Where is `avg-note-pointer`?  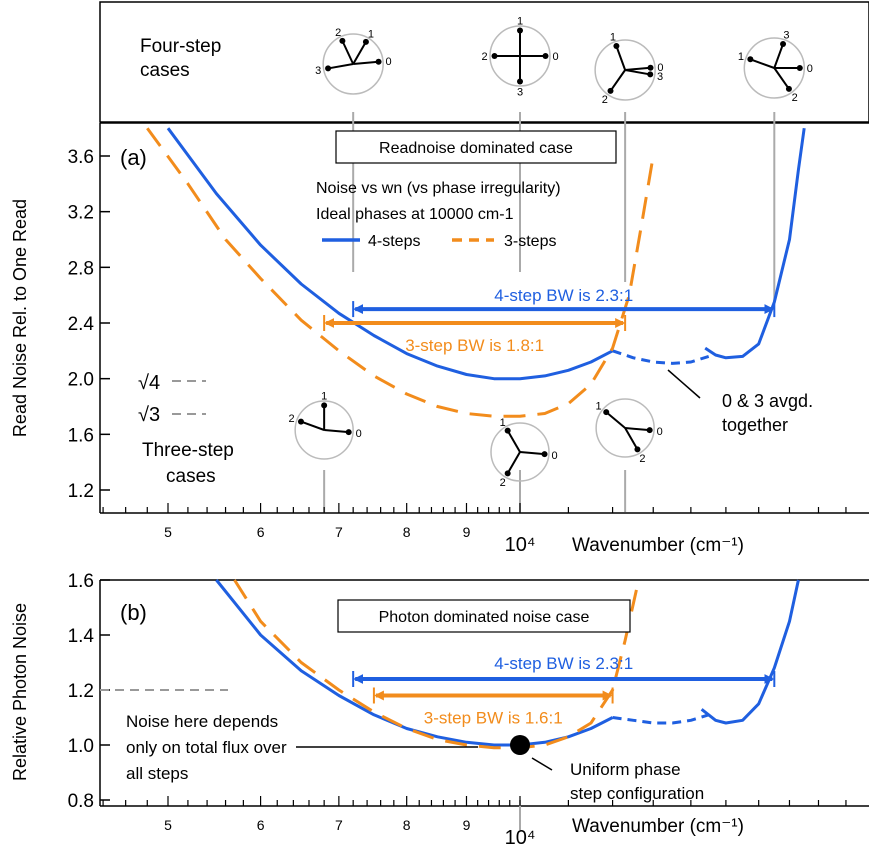 avg-note-pointer is located at coordinates (684, 384).